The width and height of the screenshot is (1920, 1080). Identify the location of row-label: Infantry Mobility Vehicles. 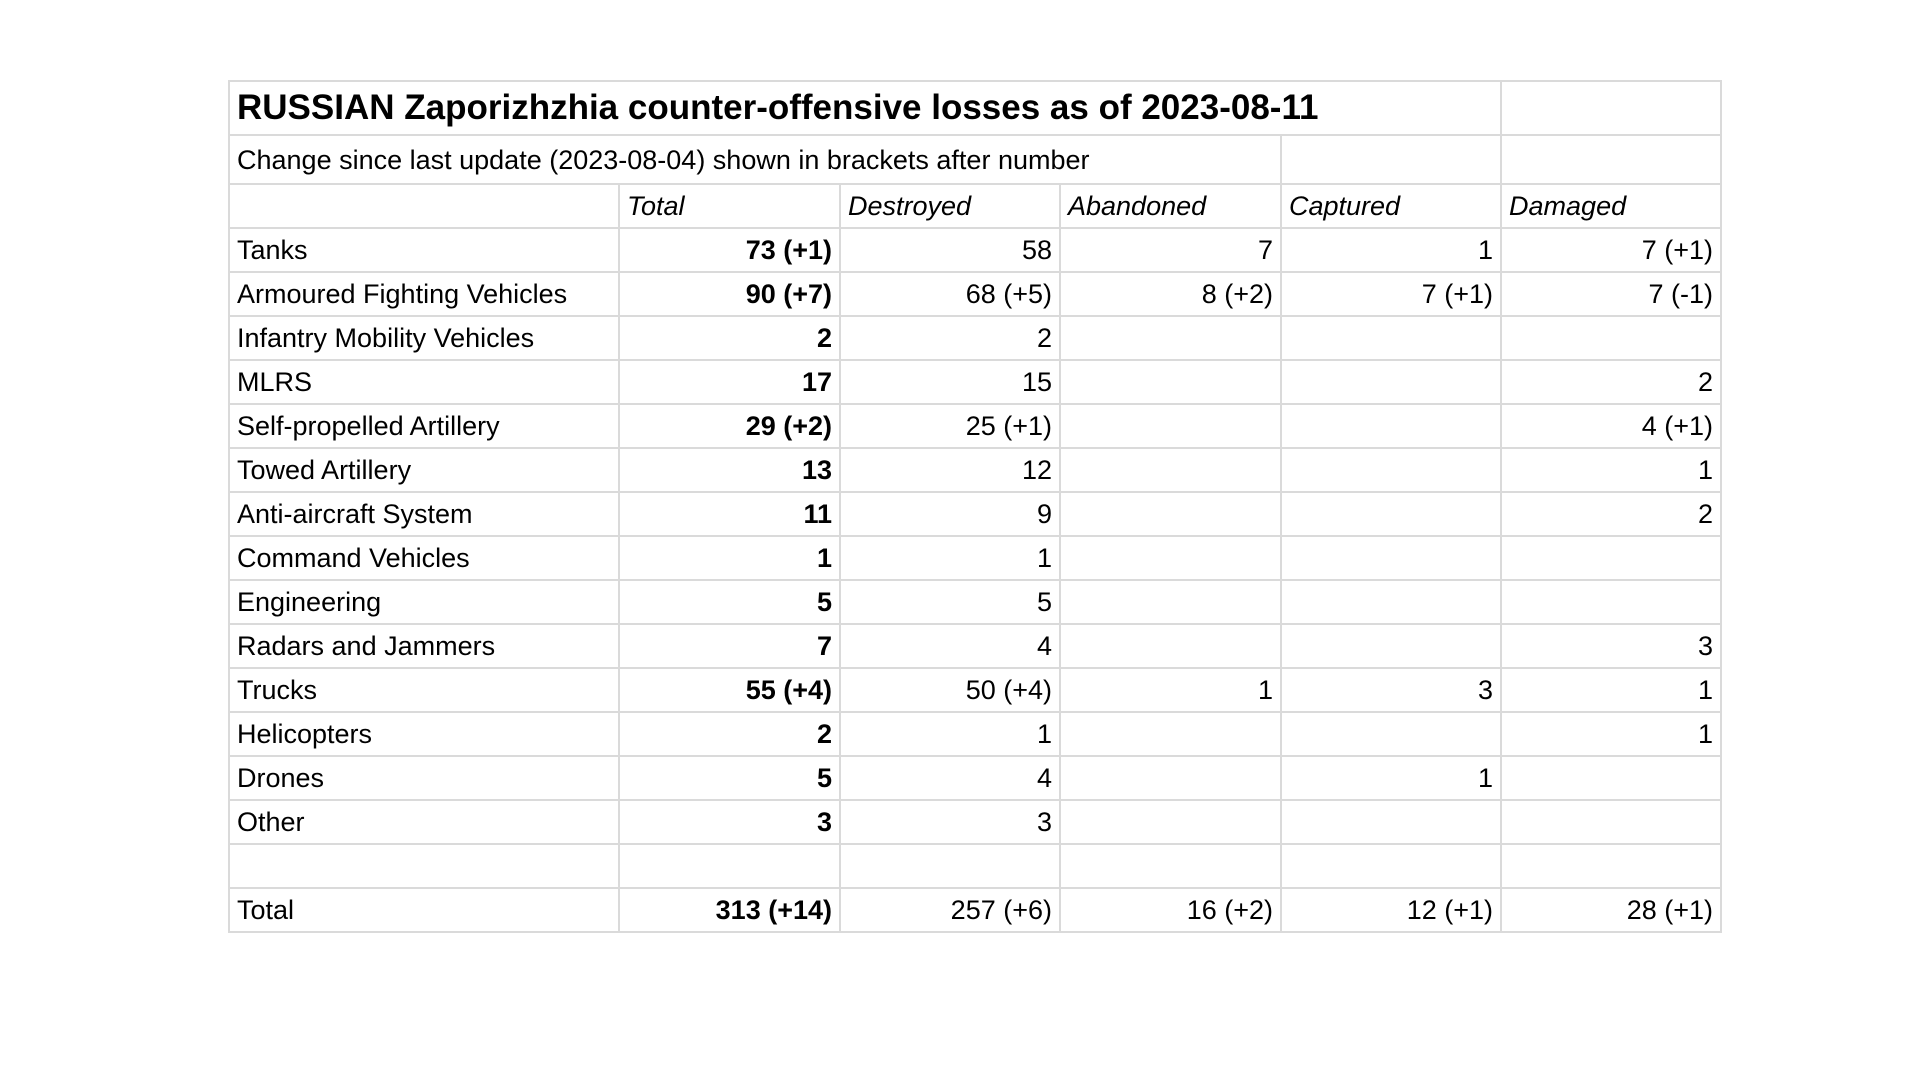
(424, 338).